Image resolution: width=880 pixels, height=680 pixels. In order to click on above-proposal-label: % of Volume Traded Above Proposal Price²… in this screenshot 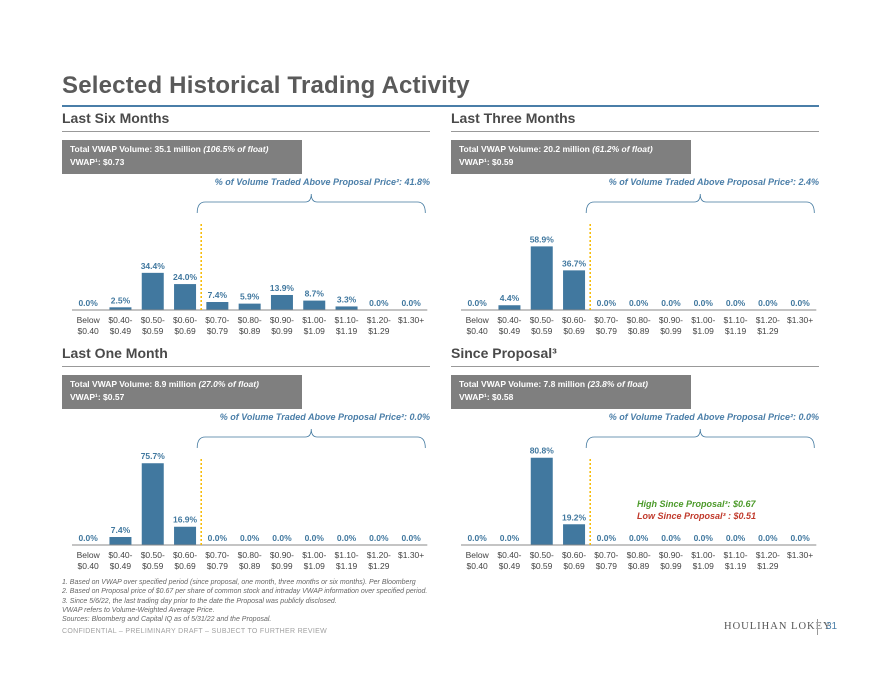, I will do `click(322, 182)`.